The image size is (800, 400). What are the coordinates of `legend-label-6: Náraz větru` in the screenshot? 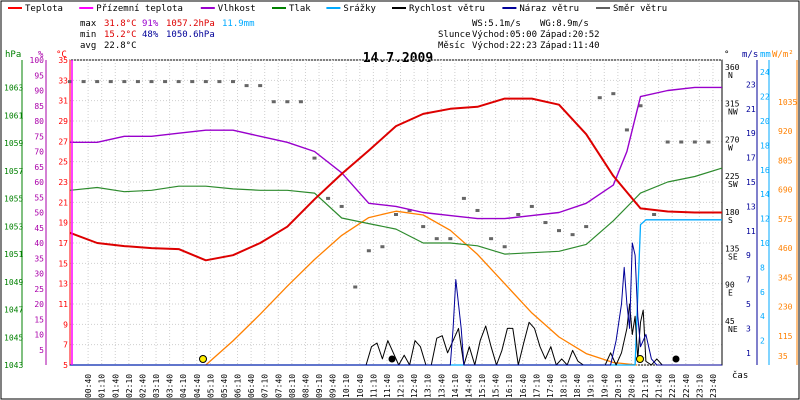 It's located at (549, 9).